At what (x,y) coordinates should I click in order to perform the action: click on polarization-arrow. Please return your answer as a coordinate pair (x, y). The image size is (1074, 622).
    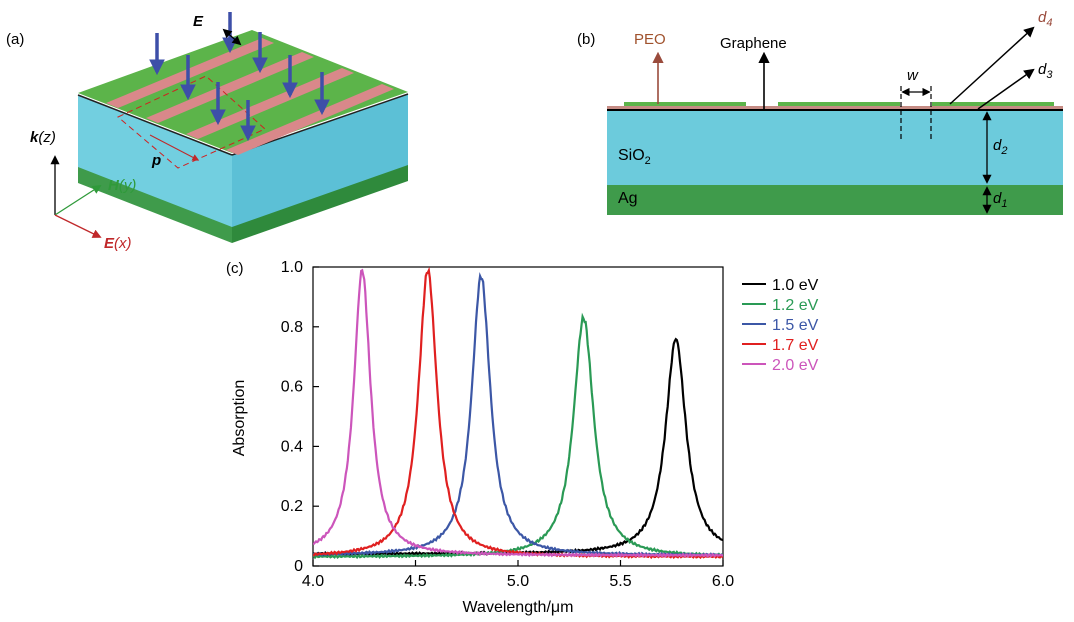
    Looking at the image, I should click on (232, 37).